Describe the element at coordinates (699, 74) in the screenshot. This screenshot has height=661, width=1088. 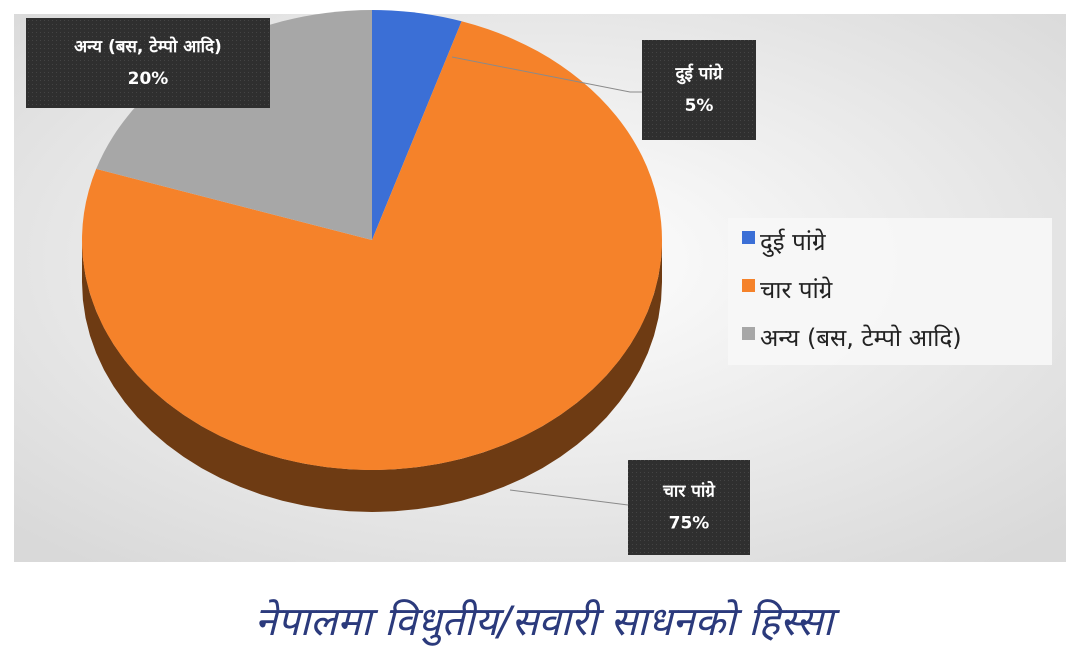
I see `data-label-name: दुई पांग्रे` at that location.